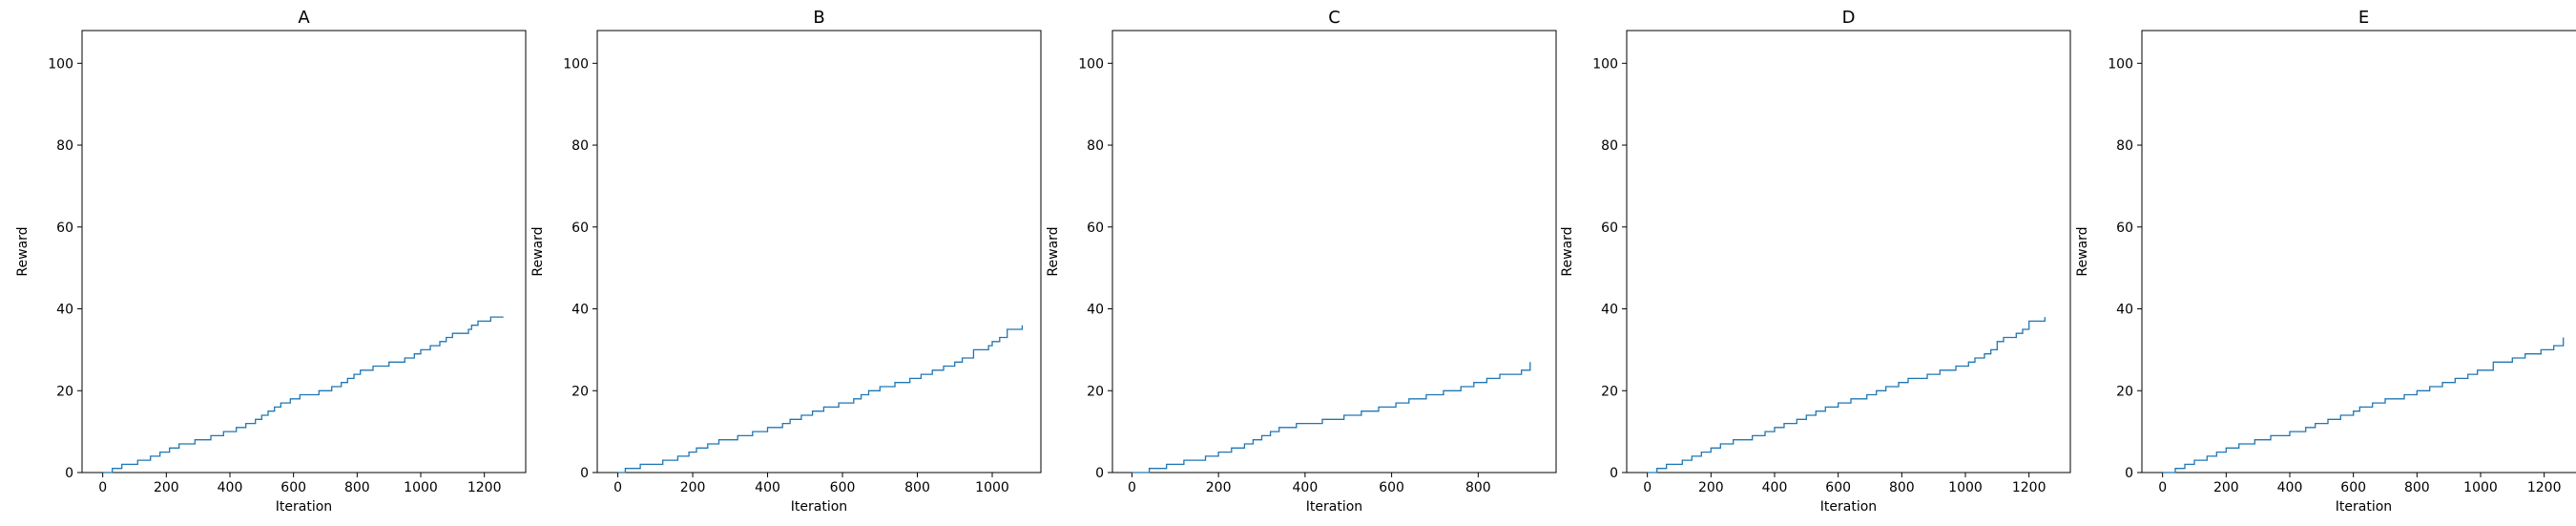  Describe the element at coordinates (303, 394) in the screenshot. I see `series-line-a` at that location.